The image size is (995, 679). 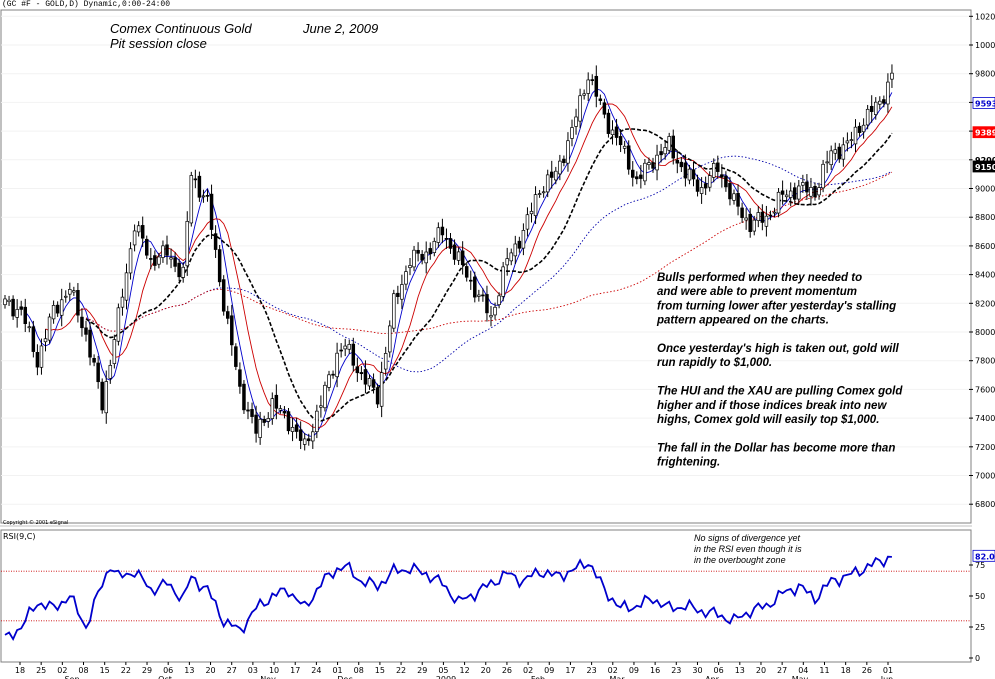 What do you see at coordinates (985, 246) in the screenshot?
I see `price-tick-label: 8600` at bounding box center [985, 246].